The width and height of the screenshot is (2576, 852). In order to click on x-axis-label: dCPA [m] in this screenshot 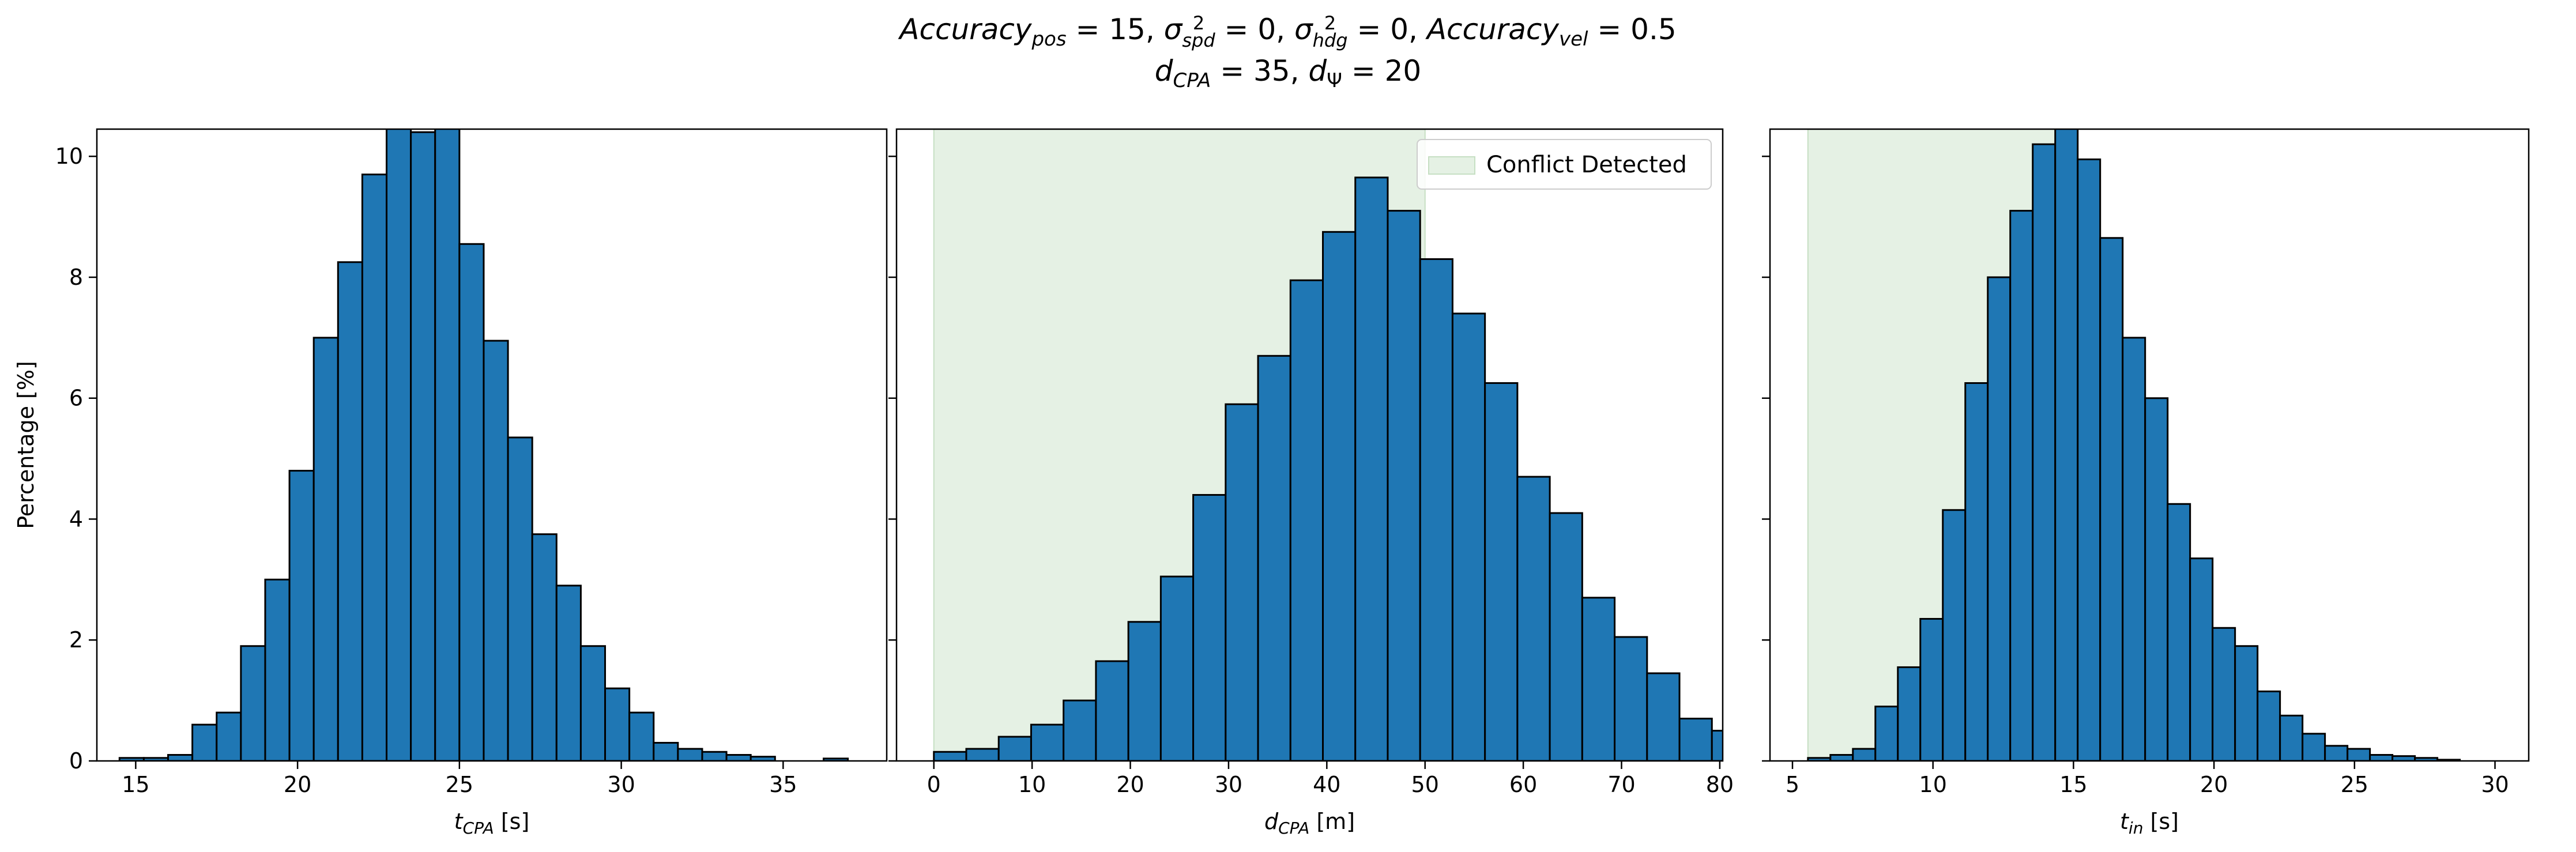, I will do `click(1309, 824)`.